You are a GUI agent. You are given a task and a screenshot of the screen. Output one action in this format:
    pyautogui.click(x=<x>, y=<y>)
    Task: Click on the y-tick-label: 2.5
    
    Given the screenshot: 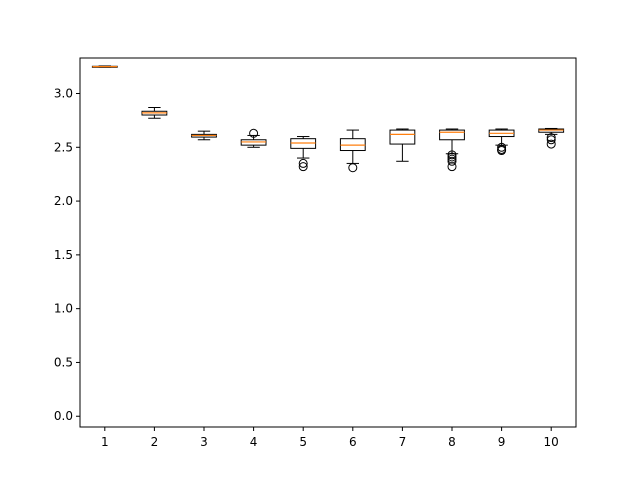 What is the action you would take?
    pyautogui.click(x=63, y=147)
    